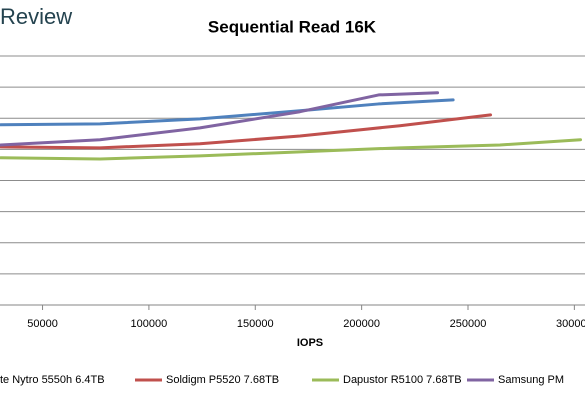 The width and height of the screenshot is (585, 401). I want to click on x-tick-label: 300000, so click(570, 324).